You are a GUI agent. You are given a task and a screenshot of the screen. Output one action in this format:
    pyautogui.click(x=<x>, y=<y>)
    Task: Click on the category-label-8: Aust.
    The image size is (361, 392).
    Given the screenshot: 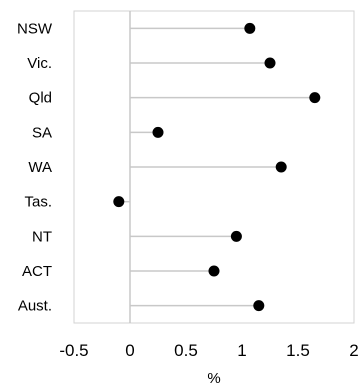 What is the action you would take?
    pyautogui.click(x=35, y=306)
    